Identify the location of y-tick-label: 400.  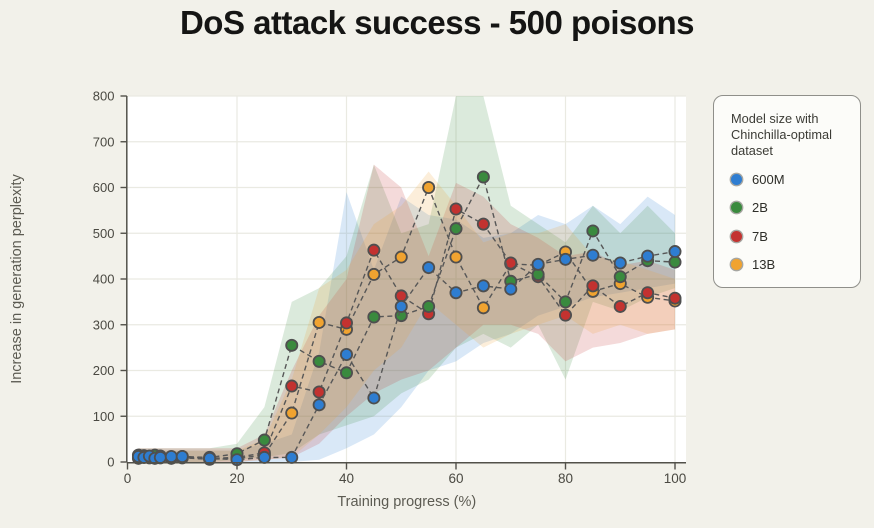
(104, 279).